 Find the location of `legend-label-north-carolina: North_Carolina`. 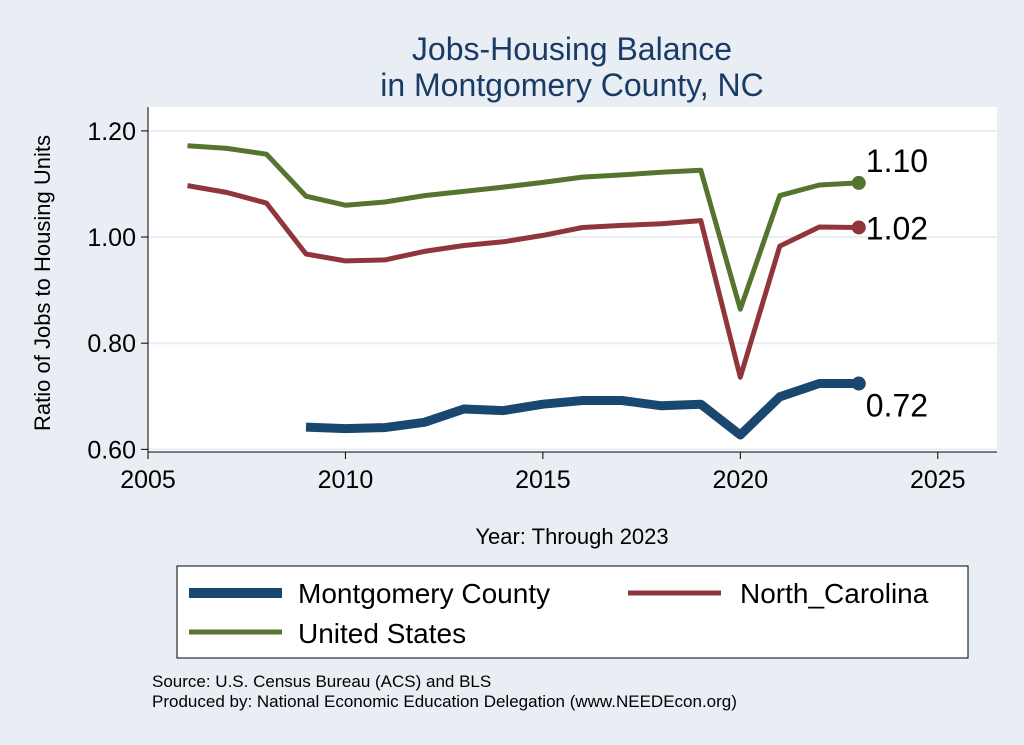

legend-label-north-carolina: North_Carolina is located at coordinates (834, 593).